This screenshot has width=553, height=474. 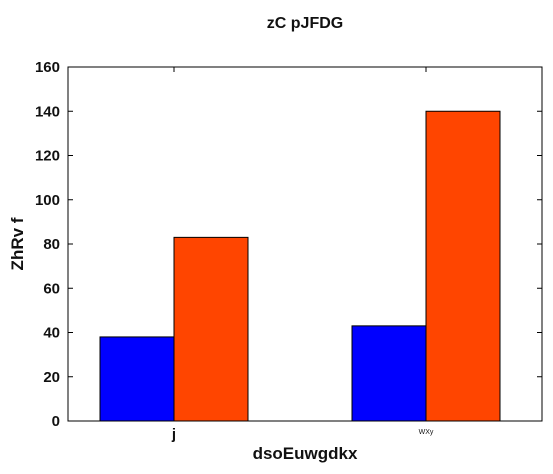 What do you see at coordinates (305, 23) in the screenshot?
I see `chart-title: zC pJFDG` at bounding box center [305, 23].